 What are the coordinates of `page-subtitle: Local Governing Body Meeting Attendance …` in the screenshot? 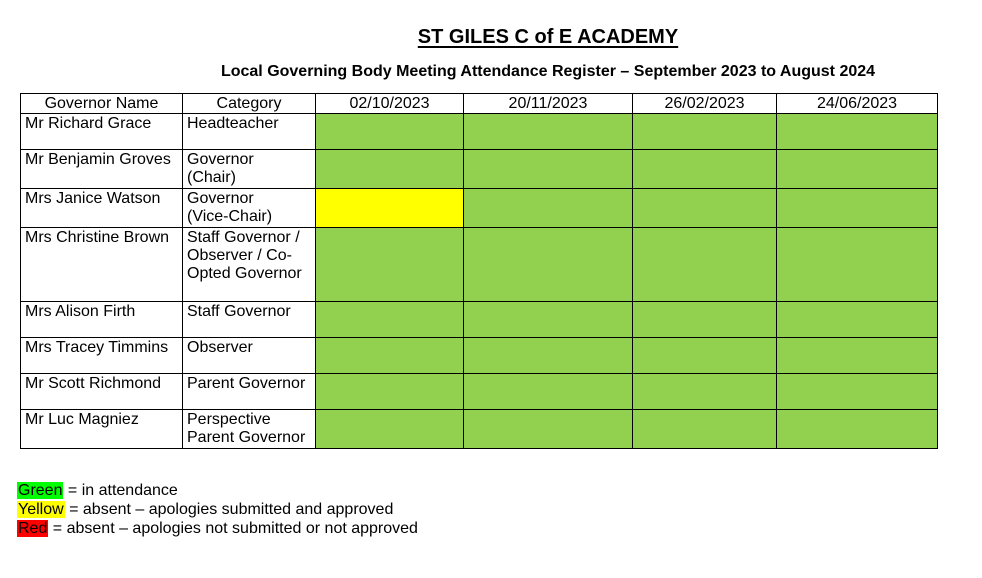 It's located at (548, 71).